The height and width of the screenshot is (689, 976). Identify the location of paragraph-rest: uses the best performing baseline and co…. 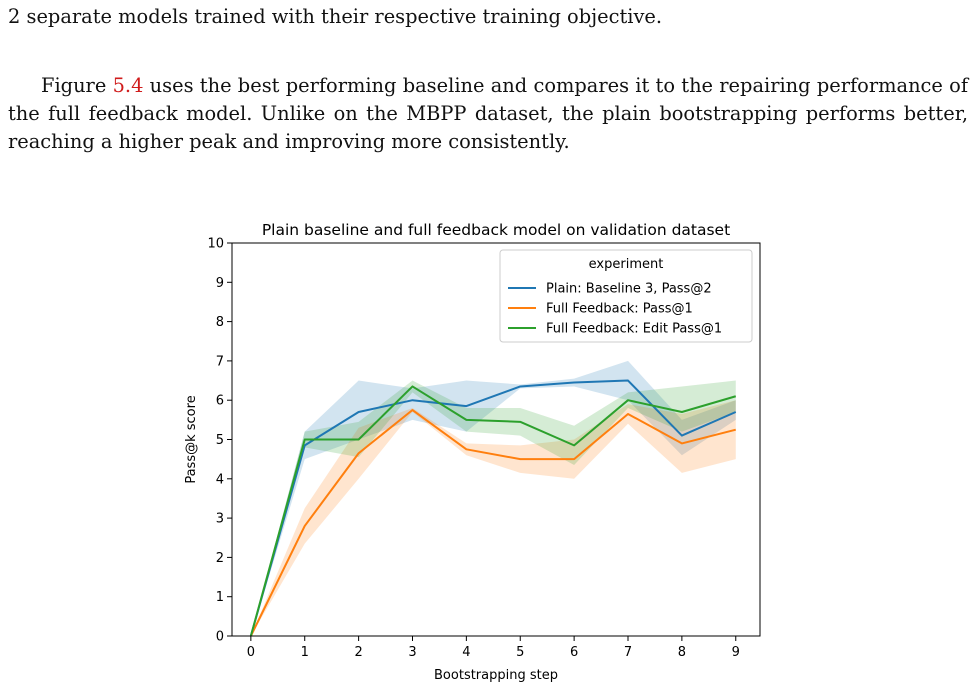
(488, 113).